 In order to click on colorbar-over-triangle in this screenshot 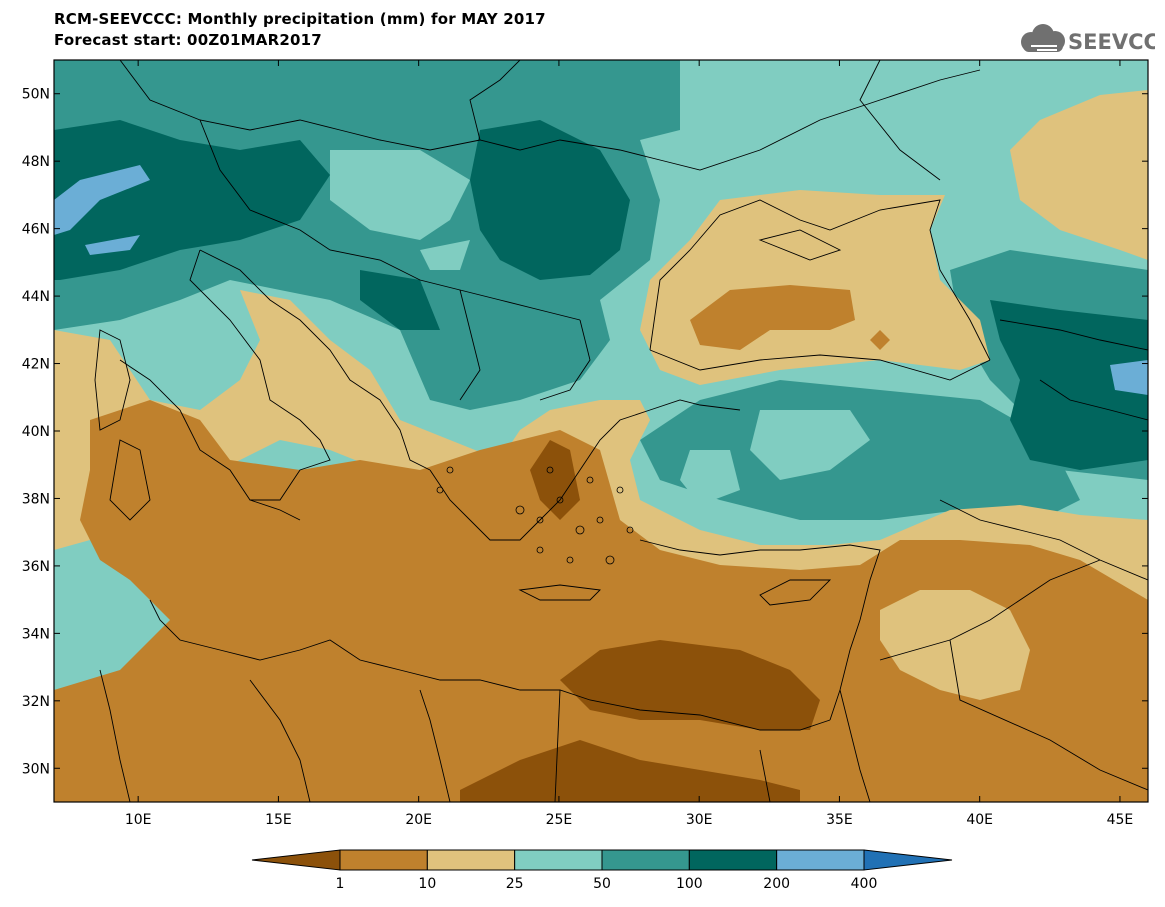, I will do `click(908, 860)`.